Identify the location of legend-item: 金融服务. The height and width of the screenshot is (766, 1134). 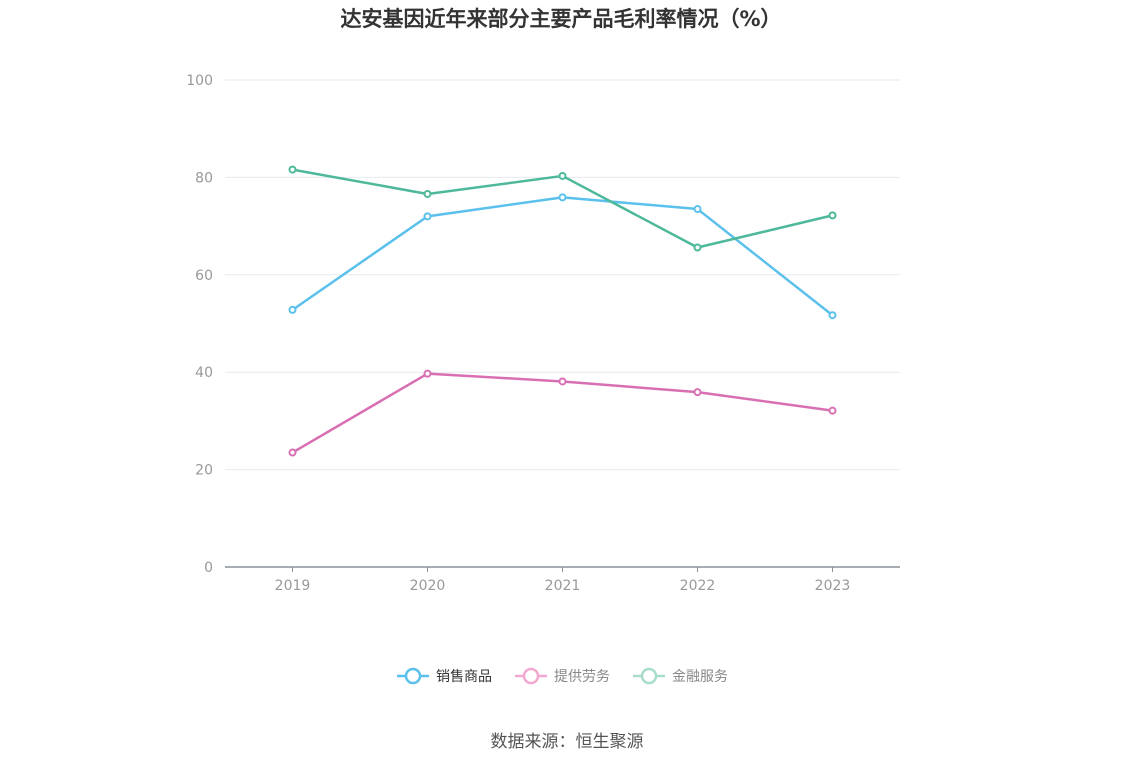
(680, 676).